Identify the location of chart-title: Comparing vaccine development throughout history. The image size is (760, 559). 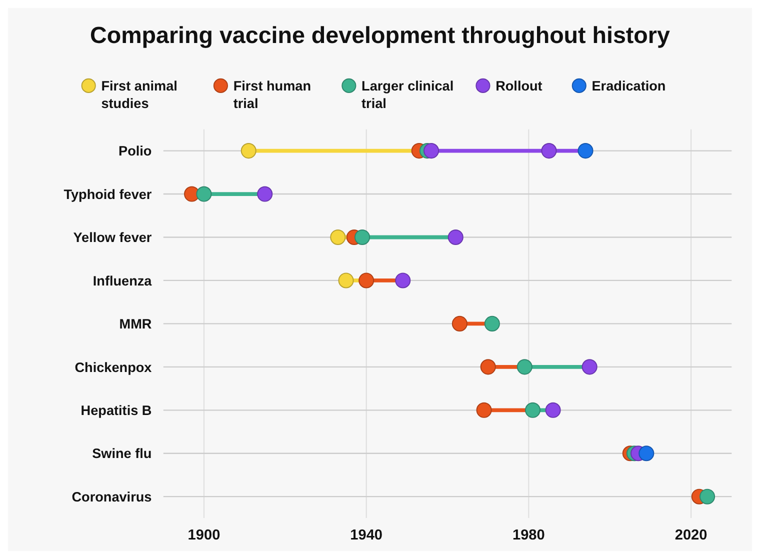
(380, 35).